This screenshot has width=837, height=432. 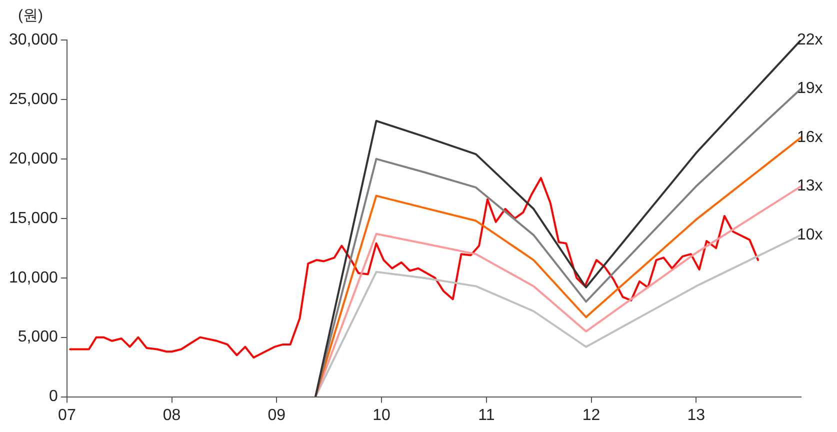 What do you see at coordinates (696, 415) in the screenshot?
I see `x-tick-label: 13` at bounding box center [696, 415].